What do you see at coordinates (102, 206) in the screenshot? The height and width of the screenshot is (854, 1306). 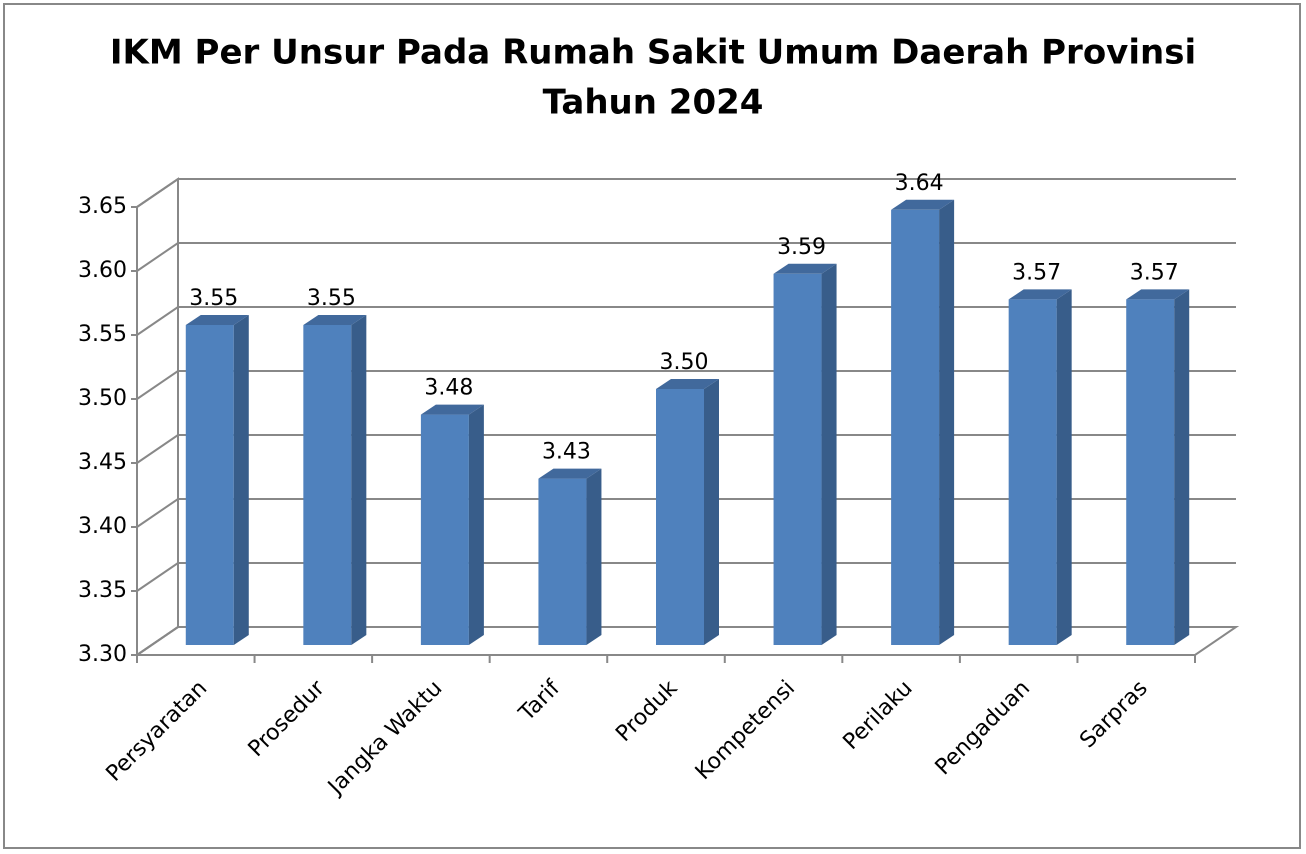 I see `y-tick-label: 3.65` at bounding box center [102, 206].